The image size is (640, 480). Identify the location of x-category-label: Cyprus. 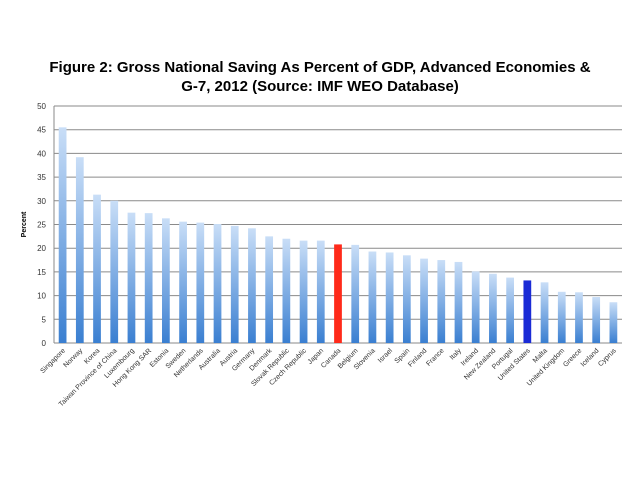
(607, 357).